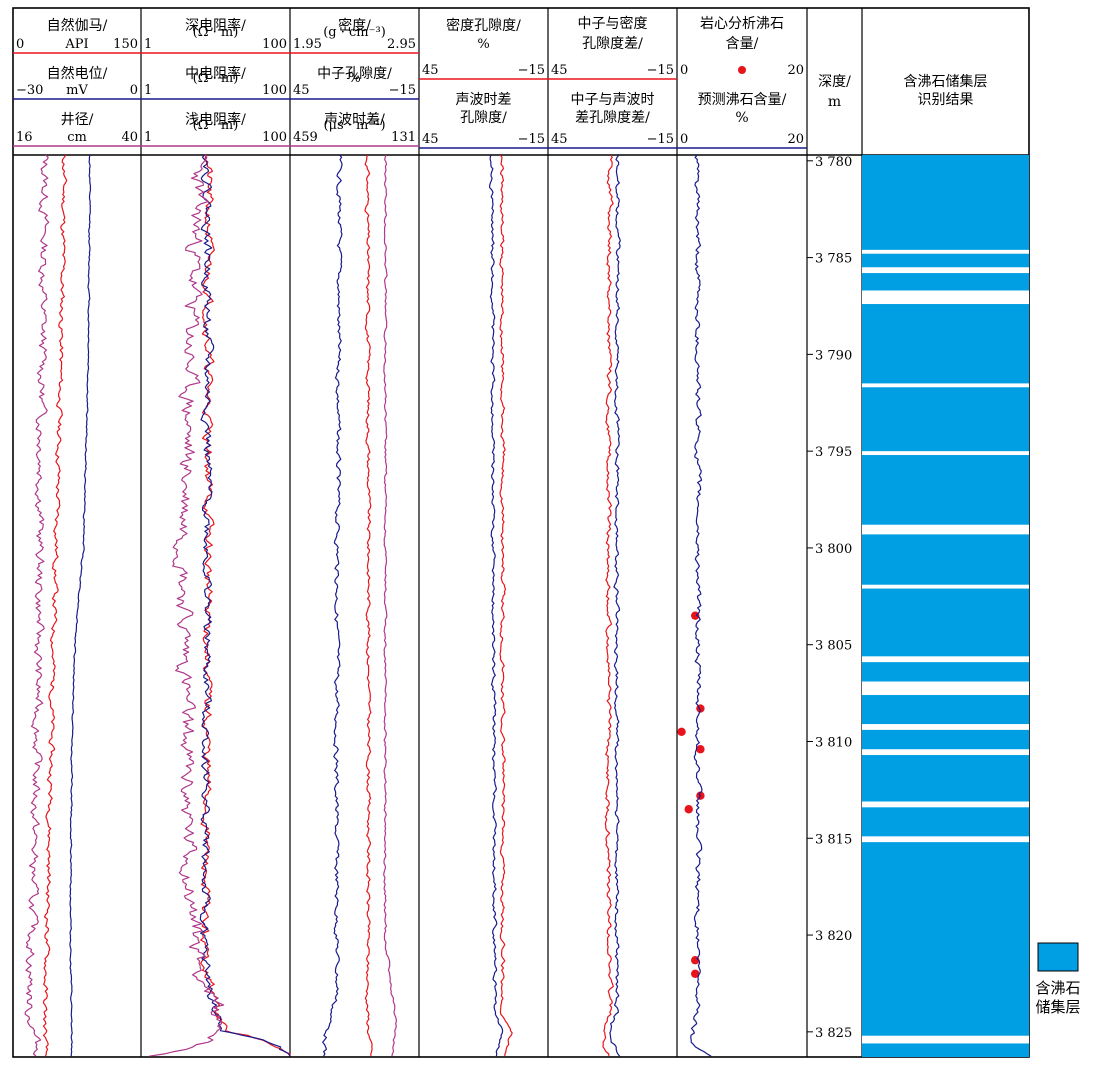 The width and height of the screenshot is (1100, 1070). I want to click on curve-rd, so click(245, 605).